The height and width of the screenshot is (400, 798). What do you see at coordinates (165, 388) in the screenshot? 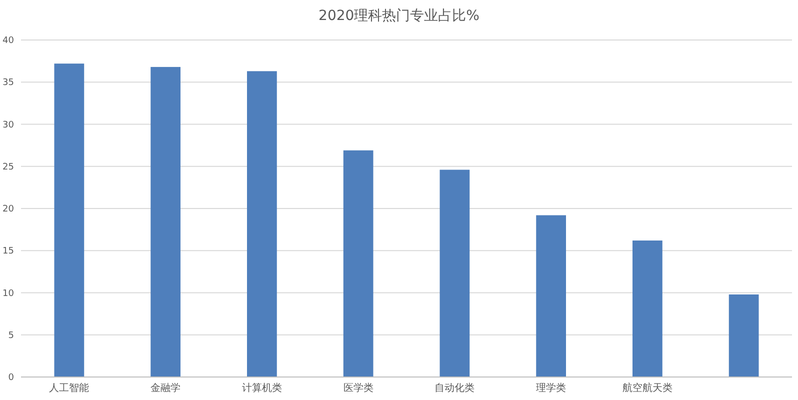
I see `x-tick-label: 金融学` at bounding box center [165, 388].